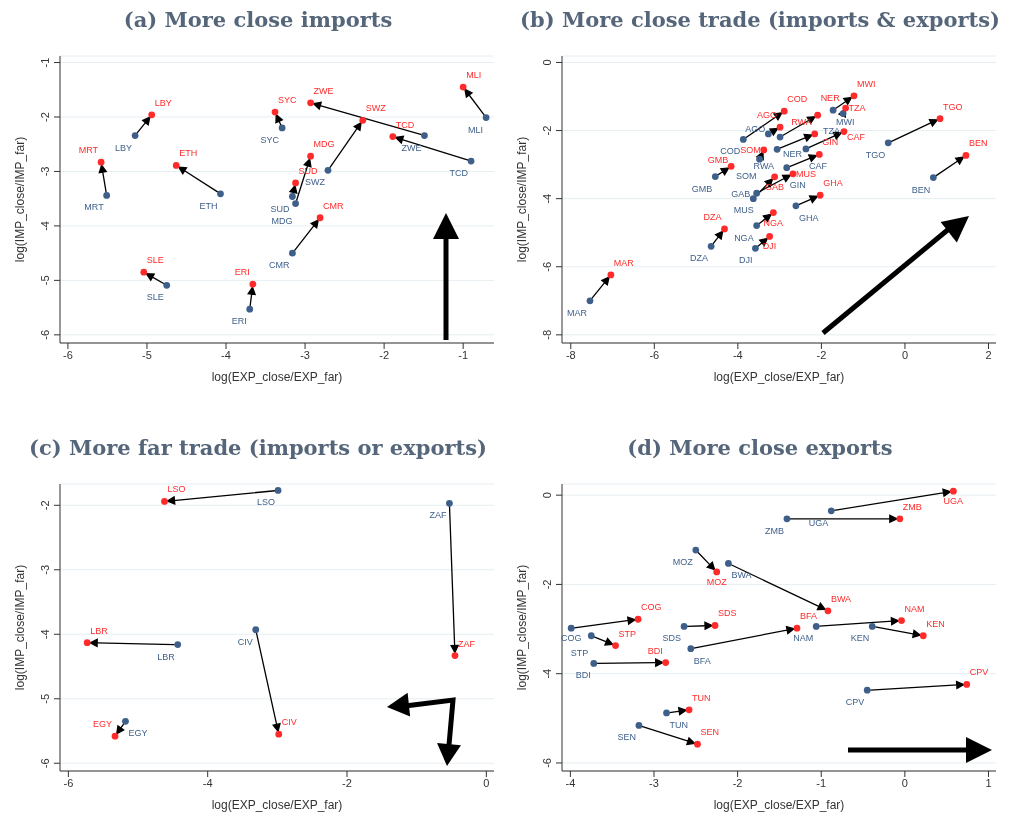 This screenshot has width=1017, height=825. What do you see at coordinates (988, 354) in the screenshot?
I see `x-tick-label: 2` at bounding box center [988, 354].